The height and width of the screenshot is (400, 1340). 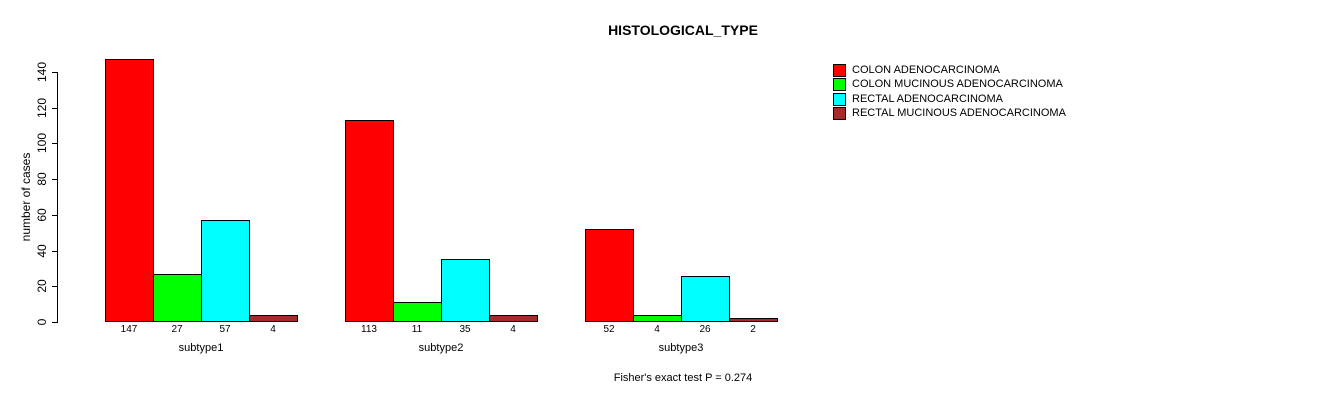 What do you see at coordinates (441, 348) in the screenshot?
I see `x-axis-category-label: subtype2` at bounding box center [441, 348].